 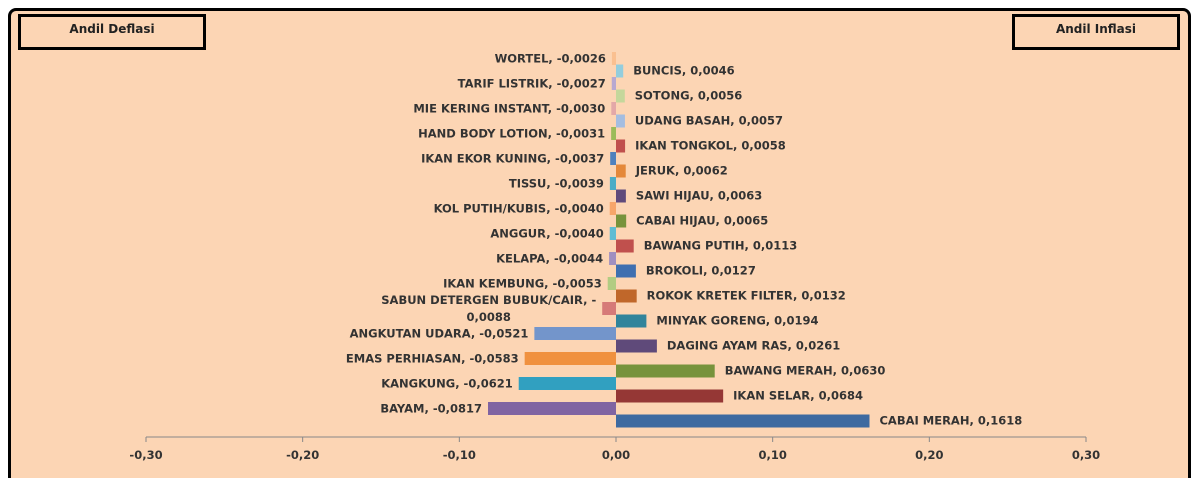 What do you see at coordinates (1086, 455) in the screenshot?
I see `x-tick-label: 0,30` at bounding box center [1086, 455].